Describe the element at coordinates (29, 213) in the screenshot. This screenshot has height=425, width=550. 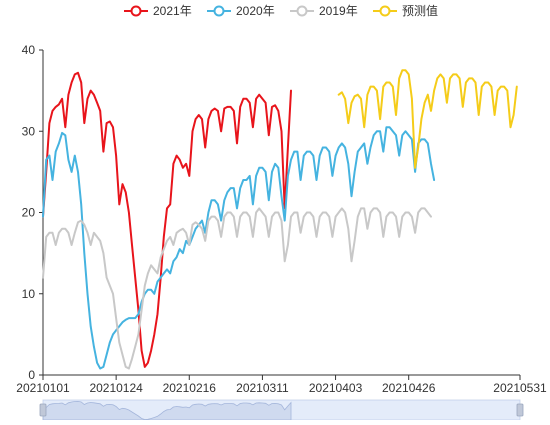
I see `y-tick-label: 20` at that location.